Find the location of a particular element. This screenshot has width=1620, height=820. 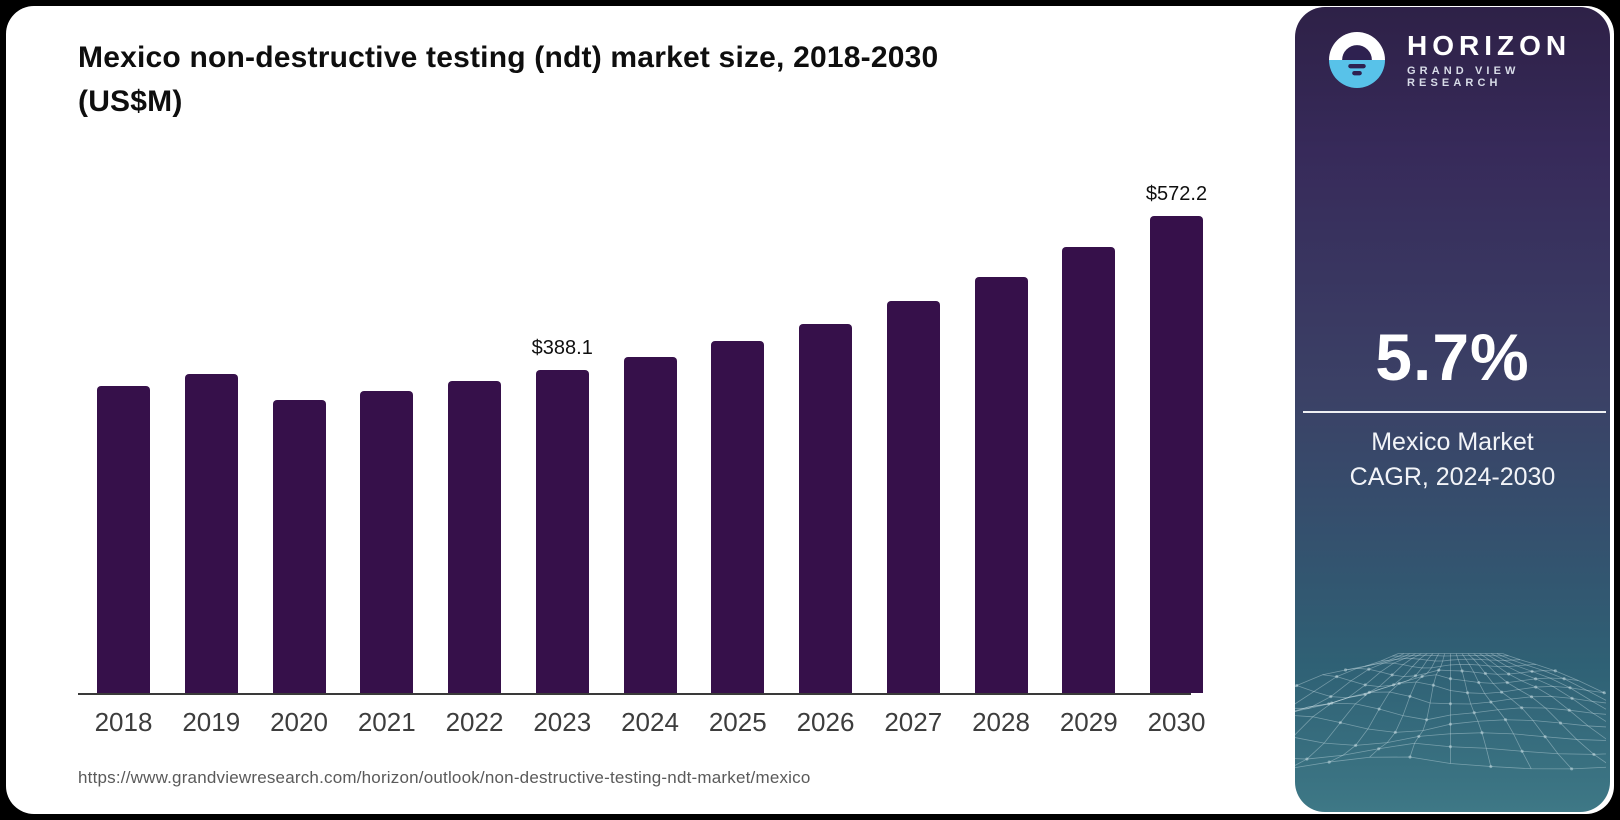

stat-caption-line2: CAGR, 2024-2030 is located at coordinates (1452, 477).